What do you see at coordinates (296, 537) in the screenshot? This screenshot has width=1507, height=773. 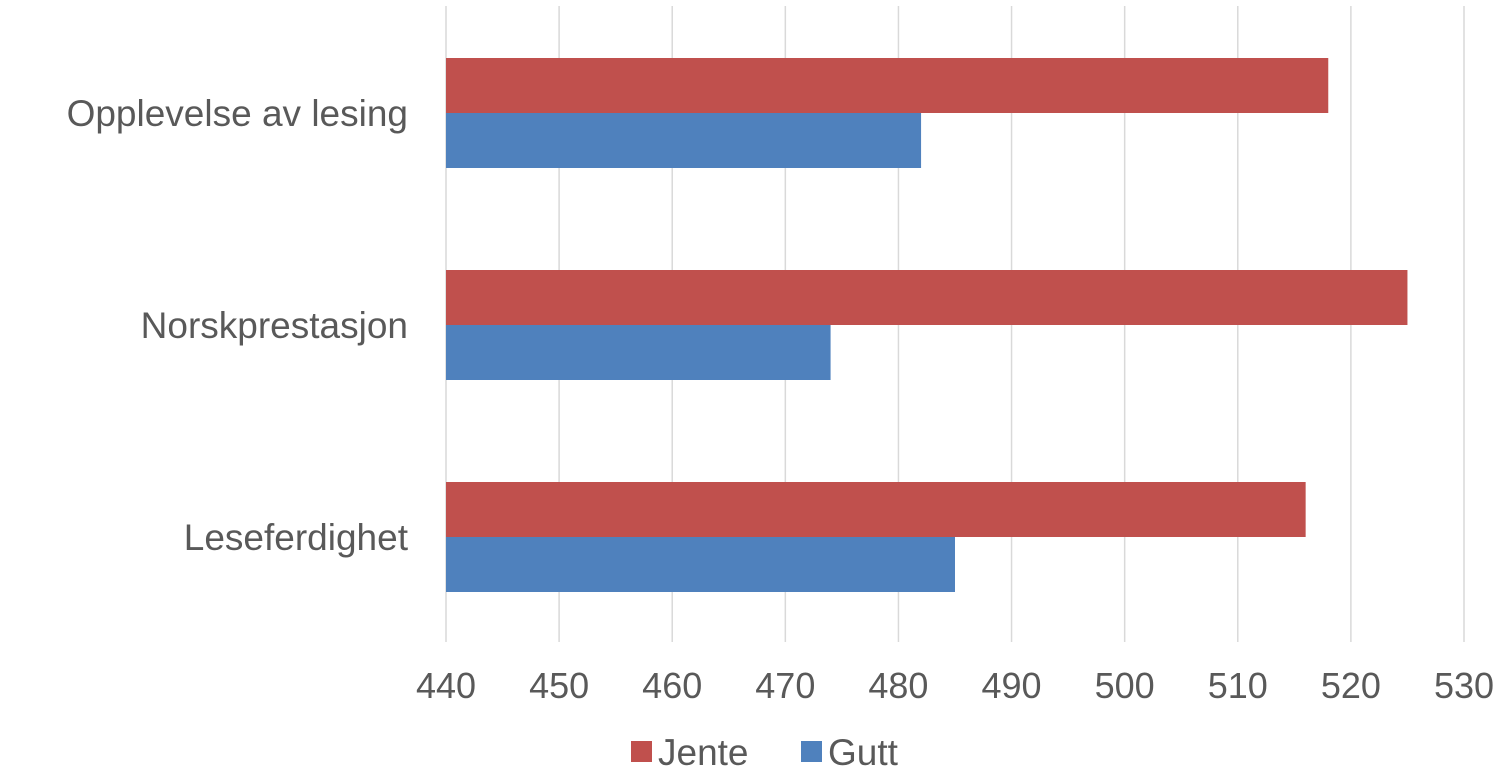 I see `category-label-3: Leseferdighet` at bounding box center [296, 537].